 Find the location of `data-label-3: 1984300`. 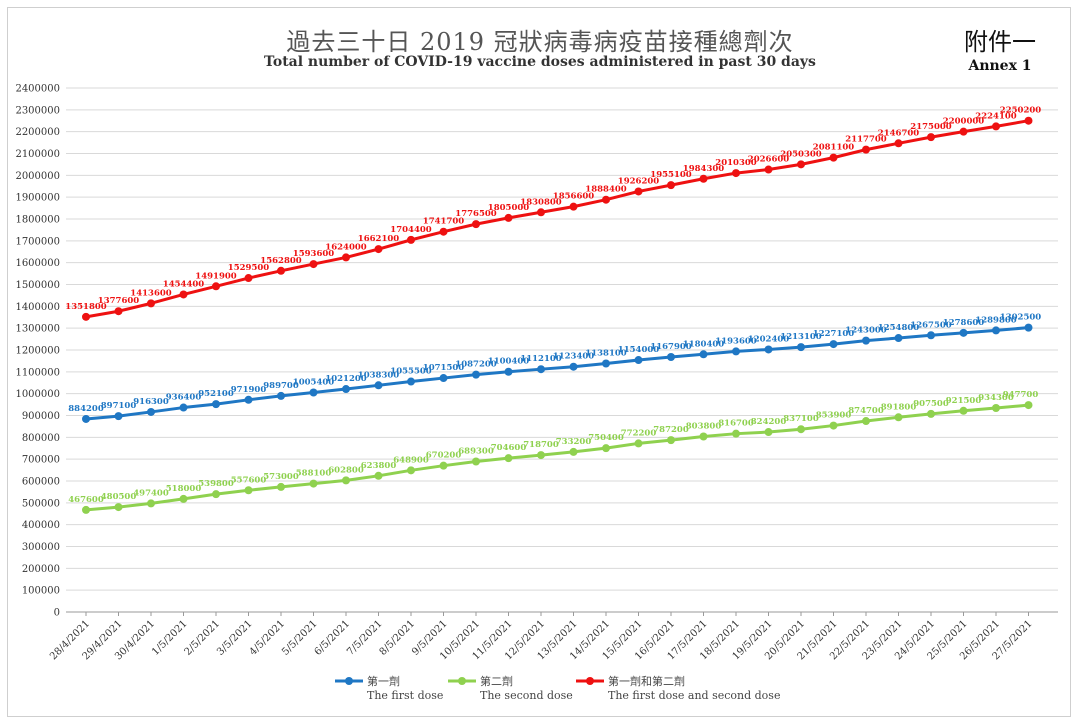

data-label-3: 1984300 is located at coordinates (703, 169).